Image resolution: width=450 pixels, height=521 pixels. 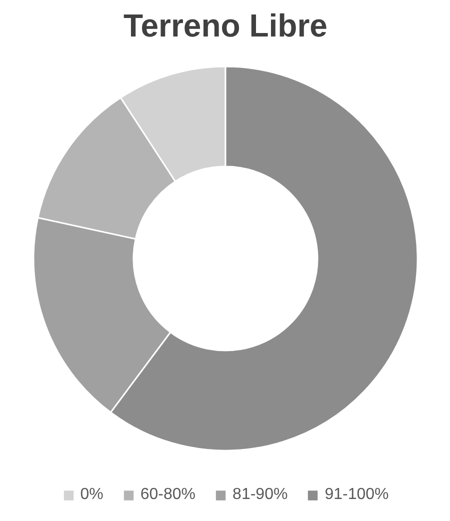 I want to click on legend-label: 91-100%, so click(x=356, y=495).